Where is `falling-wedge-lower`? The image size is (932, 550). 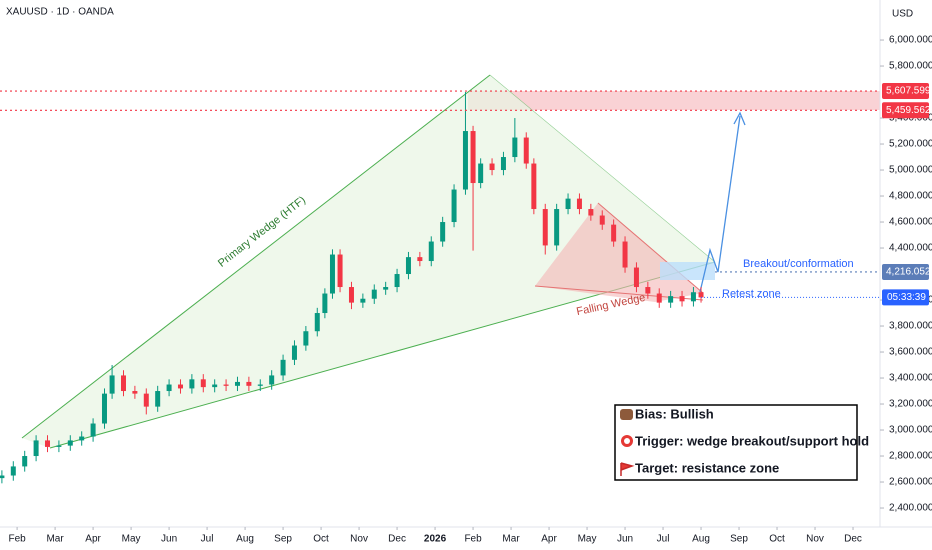 falling-wedge-lower is located at coordinates (619, 293).